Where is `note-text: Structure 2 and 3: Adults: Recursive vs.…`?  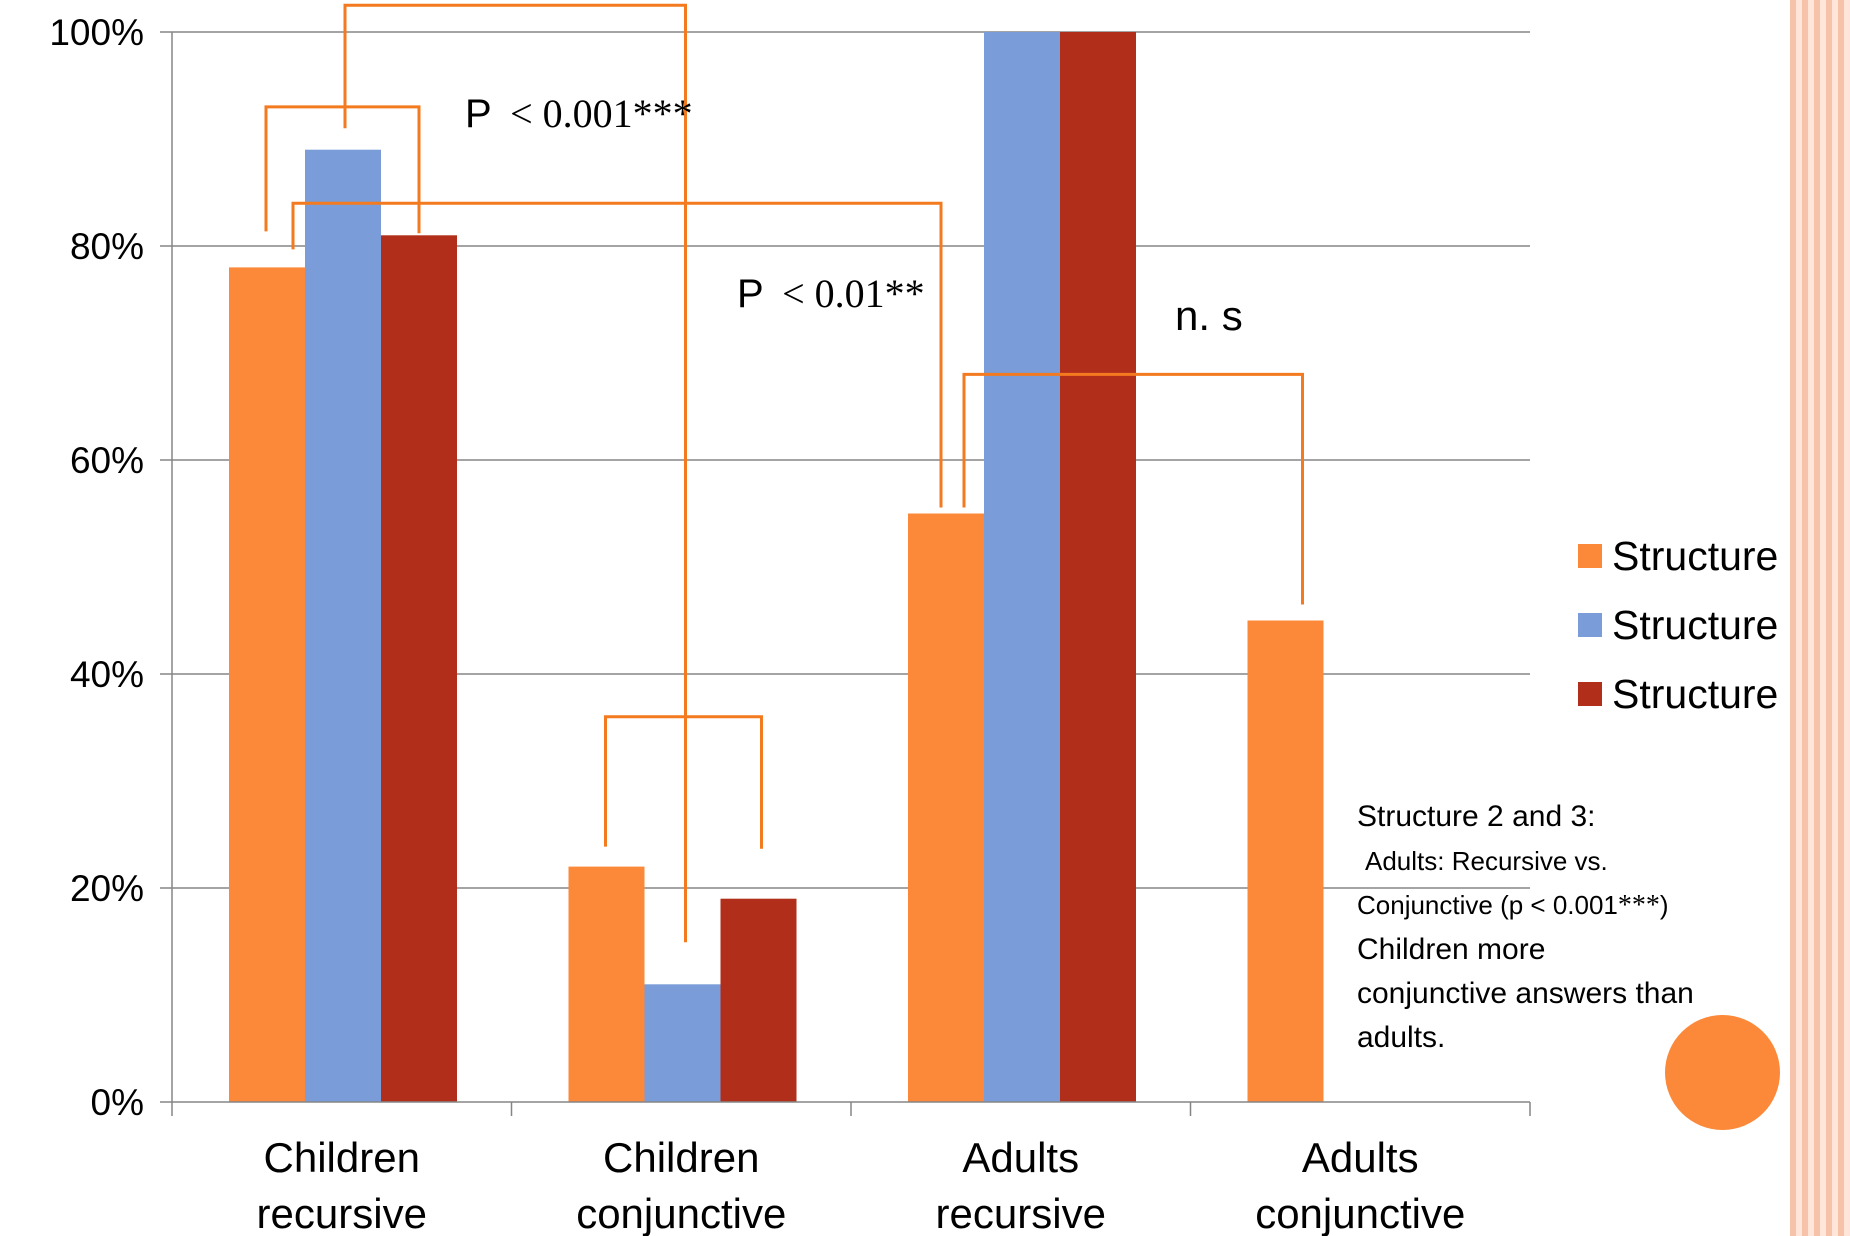 note-text: Structure 2 and 3: Adults: Recursive vs.… is located at coordinates (1567, 927).